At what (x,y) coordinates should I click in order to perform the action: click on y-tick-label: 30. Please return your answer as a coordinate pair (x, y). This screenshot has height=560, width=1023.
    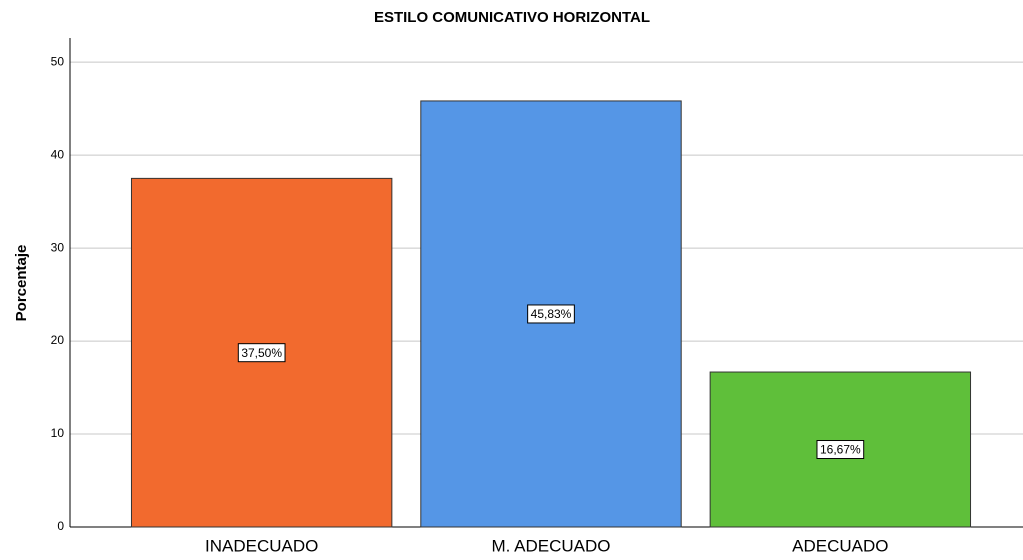
    Looking at the image, I should click on (58, 247).